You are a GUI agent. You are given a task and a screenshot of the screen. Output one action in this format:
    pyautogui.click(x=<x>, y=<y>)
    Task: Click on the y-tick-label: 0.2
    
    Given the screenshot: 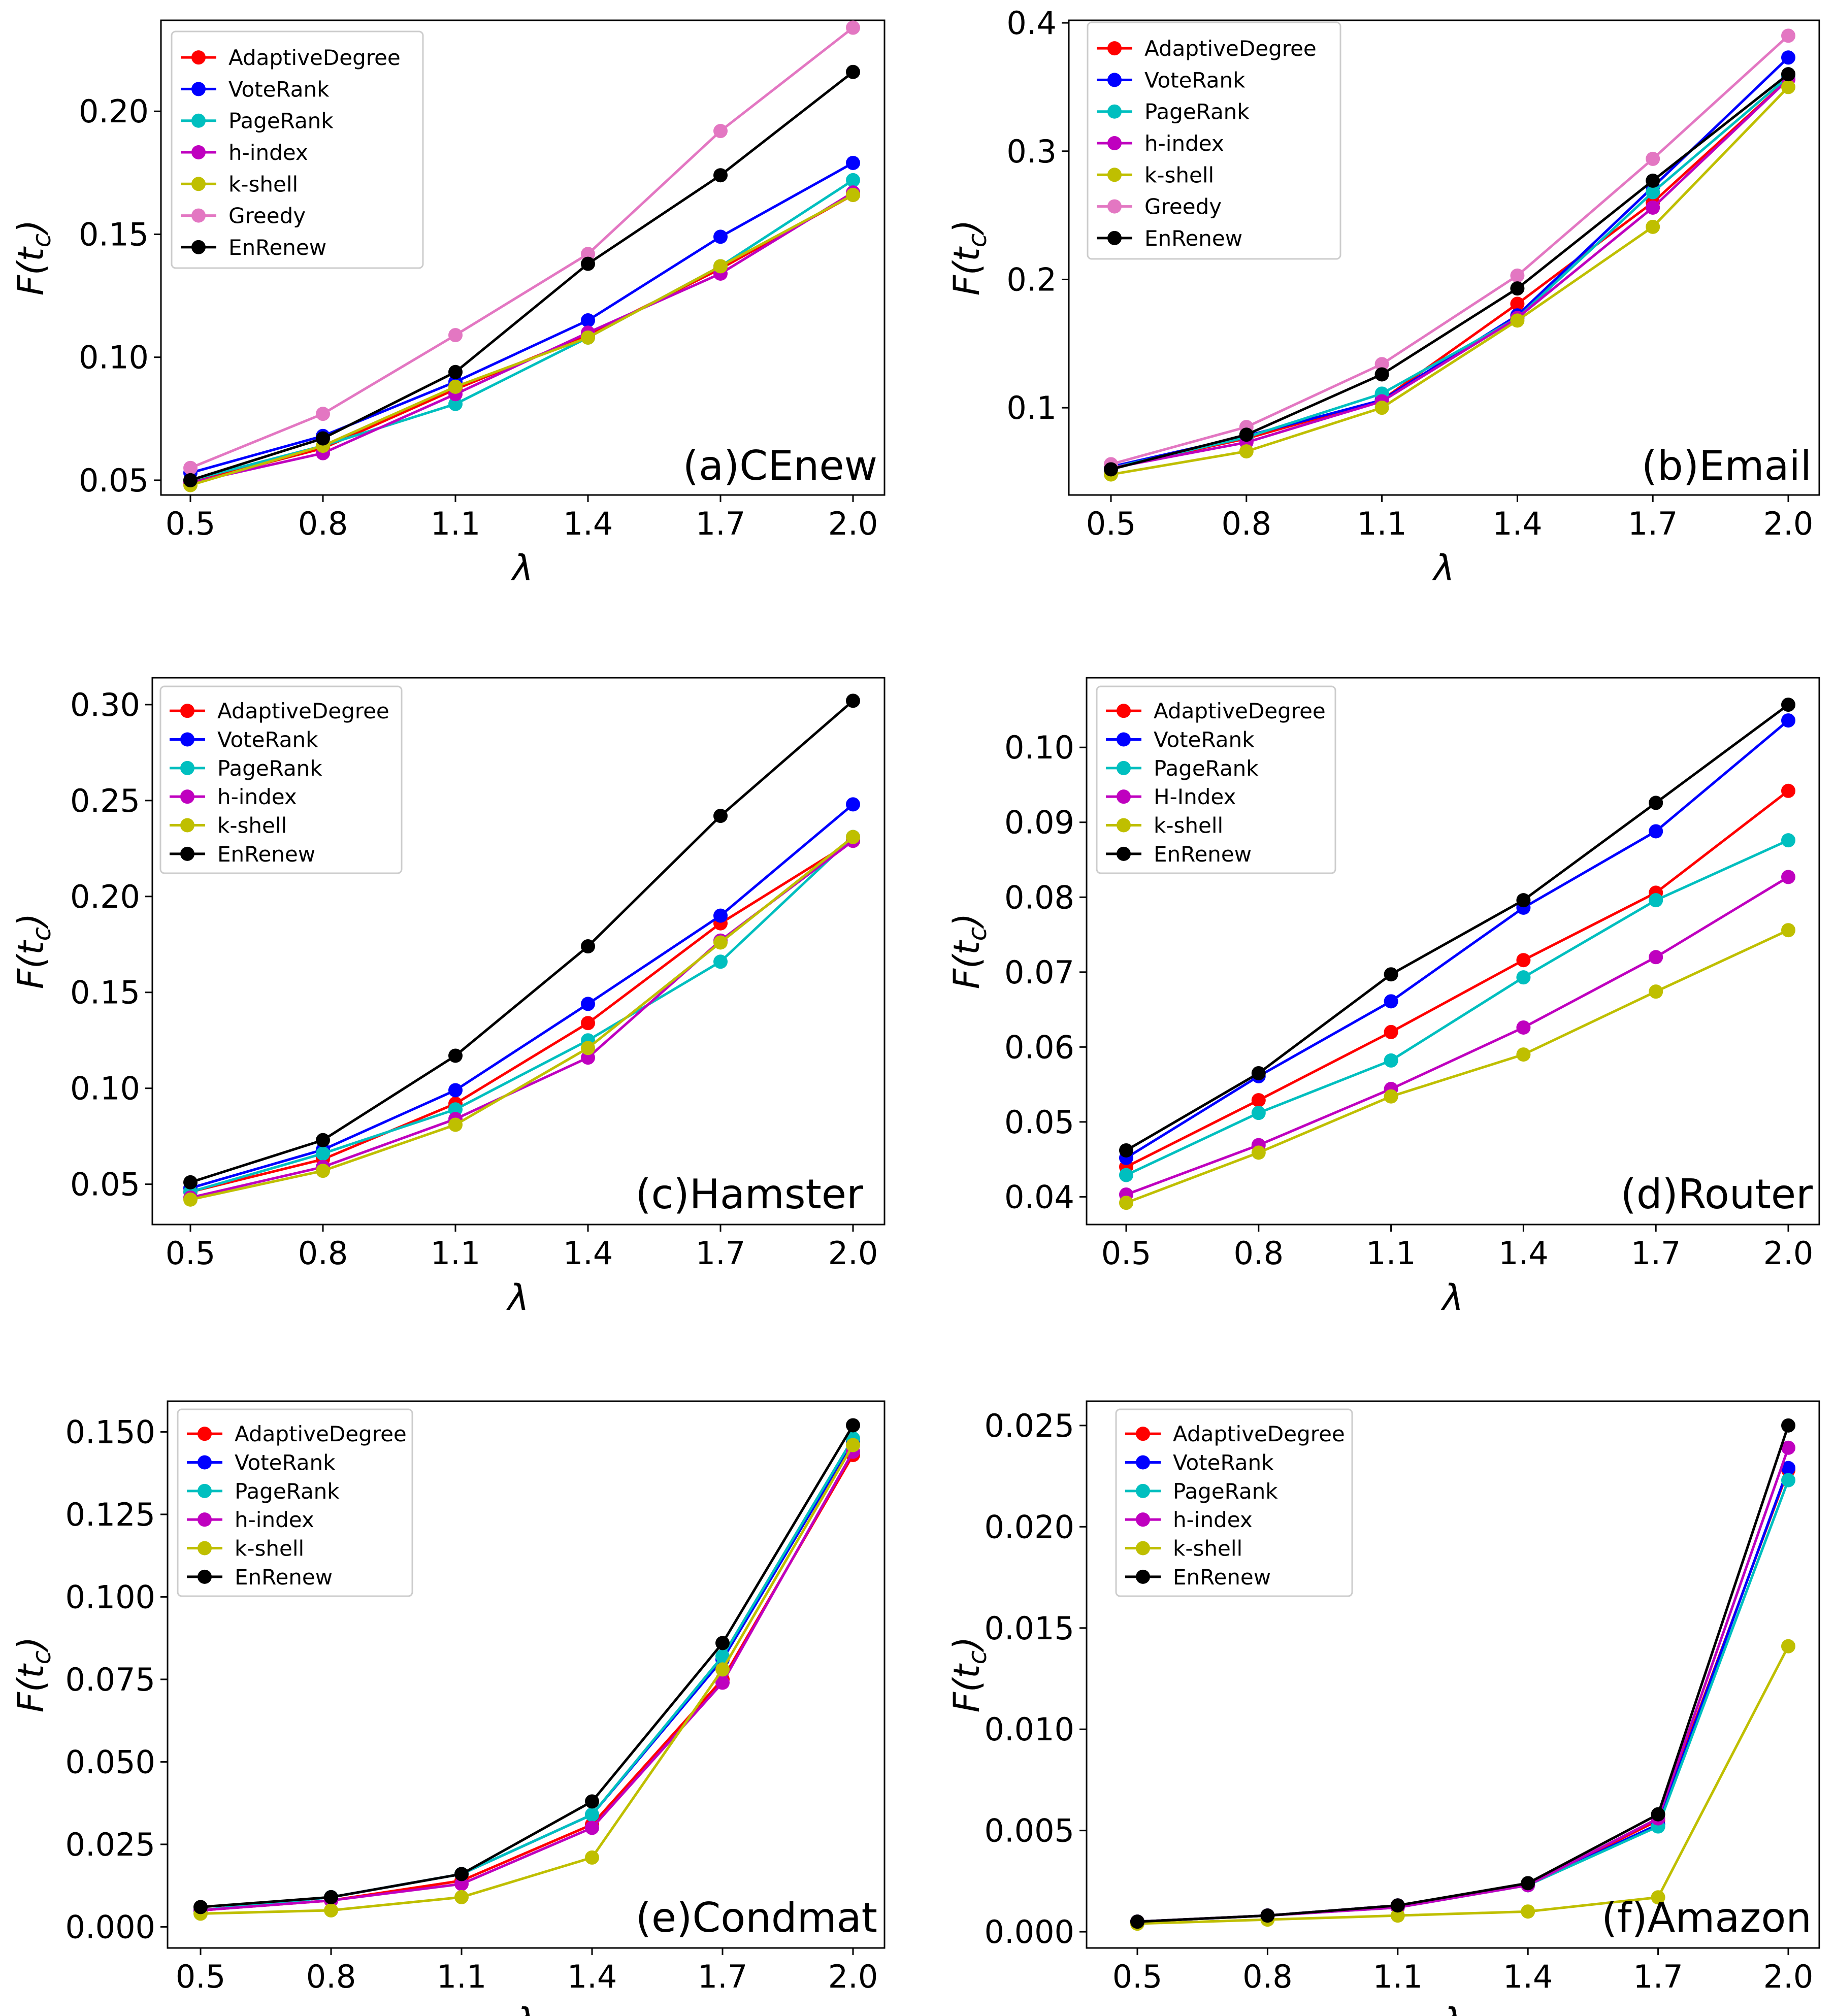 What is the action you would take?
    pyautogui.click(x=1031, y=279)
    